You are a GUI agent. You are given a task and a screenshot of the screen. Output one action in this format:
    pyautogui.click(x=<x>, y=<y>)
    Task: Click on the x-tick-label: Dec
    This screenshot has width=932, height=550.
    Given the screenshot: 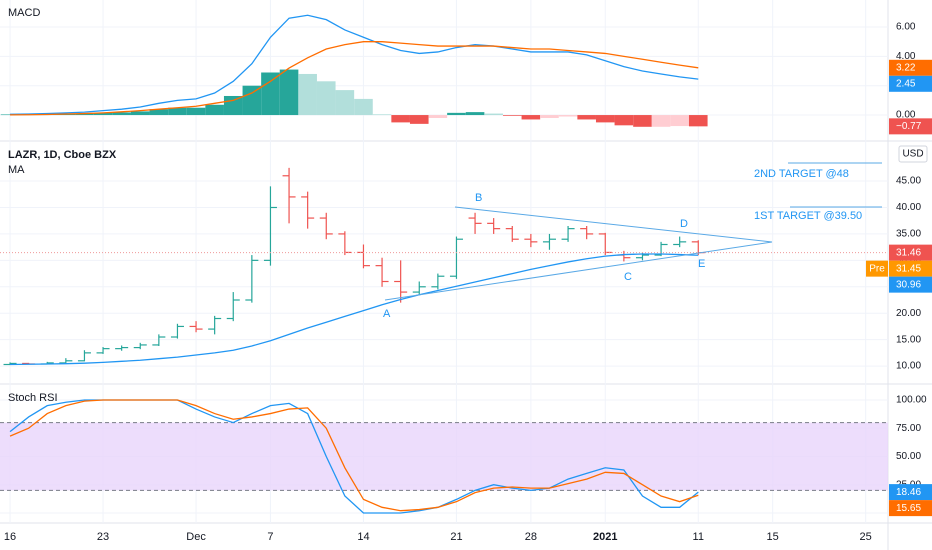 What is the action you would take?
    pyautogui.click(x=196, y=537)
    